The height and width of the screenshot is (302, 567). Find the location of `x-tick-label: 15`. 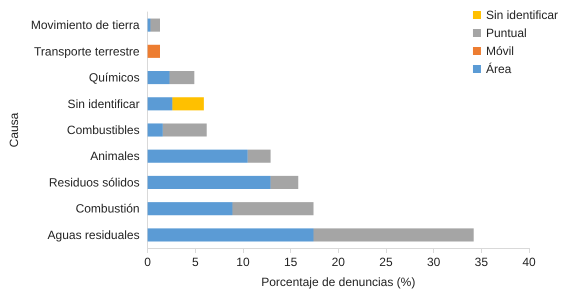

x-tick-label: 15 is located at coordinates (291, 262).